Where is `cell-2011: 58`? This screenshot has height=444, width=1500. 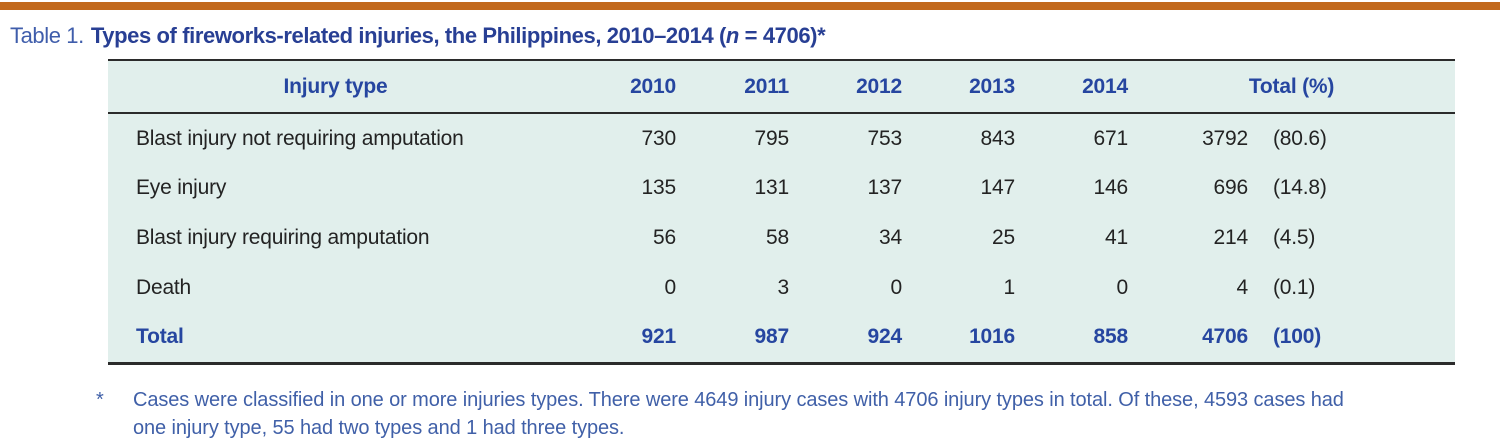 cell-2011: 58 is located at coordinates (777, 237).